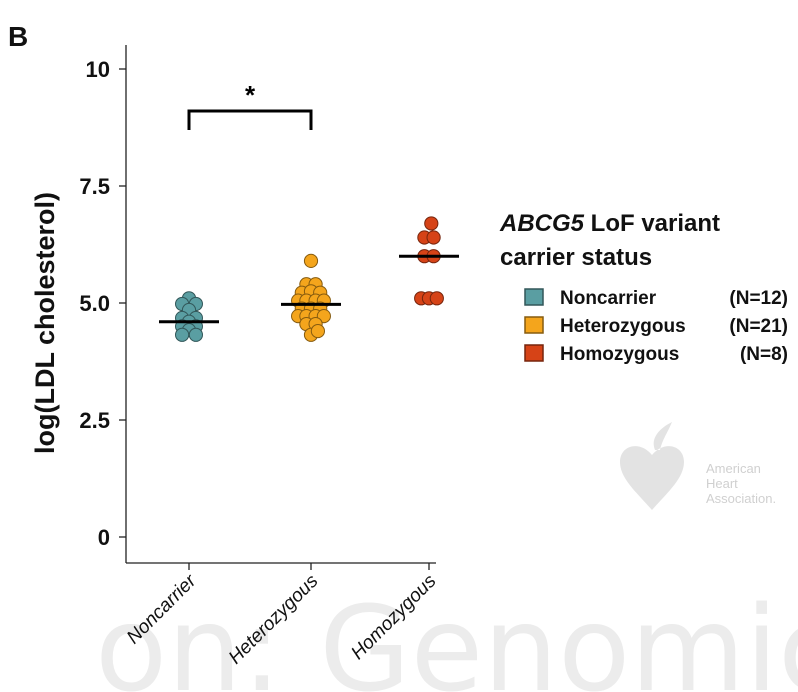 This screenshot has height=692, width=798. I want to click on watermark-line: Association., so click(741, 498).